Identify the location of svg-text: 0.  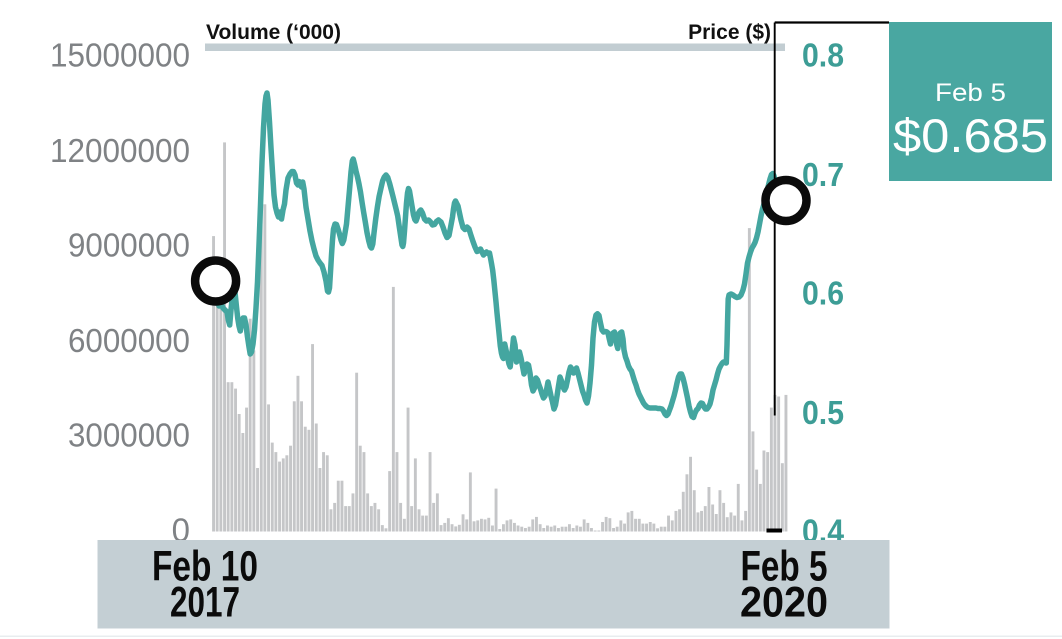
(181, 530).